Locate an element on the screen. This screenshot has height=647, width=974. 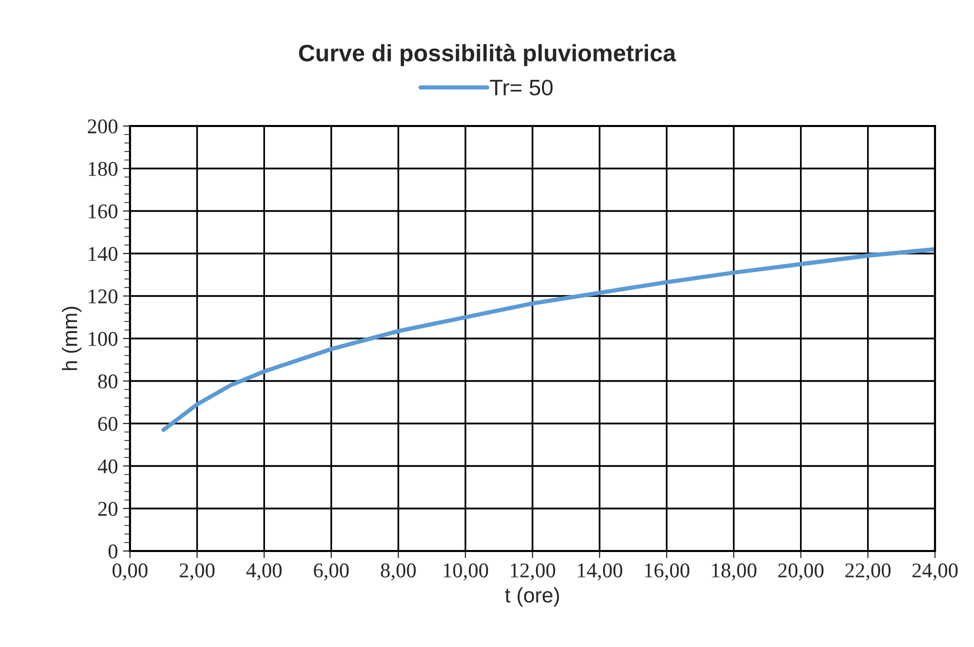
y-tick-label: 120 is located at coordinates (103, 296).